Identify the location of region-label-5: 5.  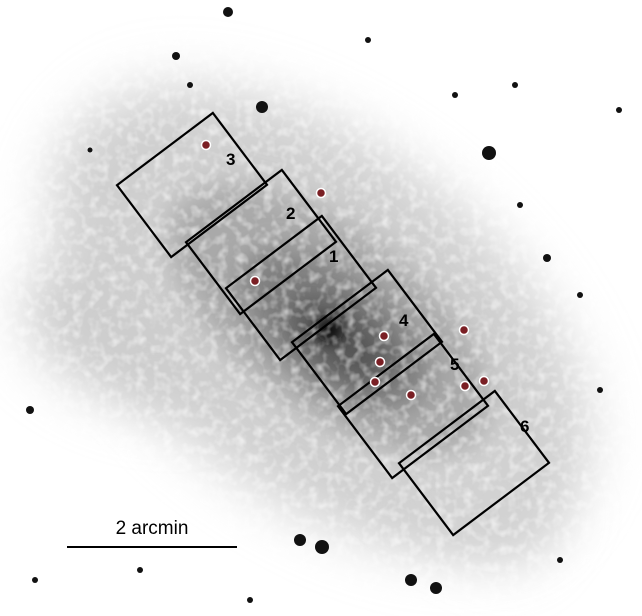
(454, 364).